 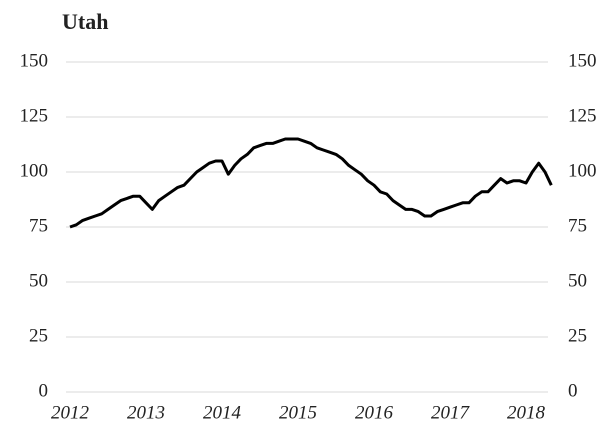 I want to click on x-tick-label: 2014, so click(x=222, y=412).